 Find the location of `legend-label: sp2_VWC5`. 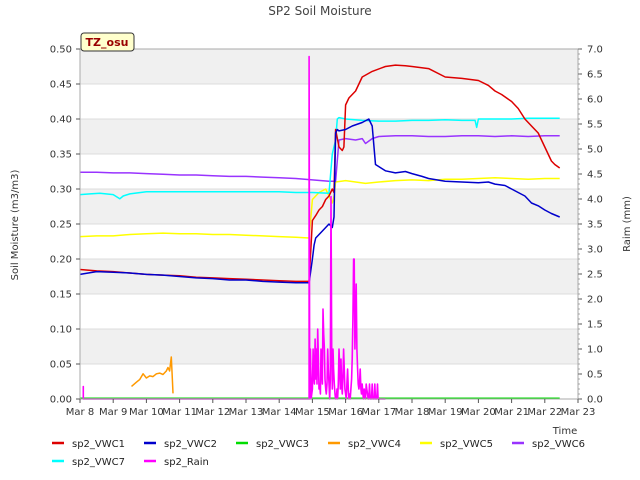

legend-label: sp2_VWC5 is located at coordinates (466, 444).